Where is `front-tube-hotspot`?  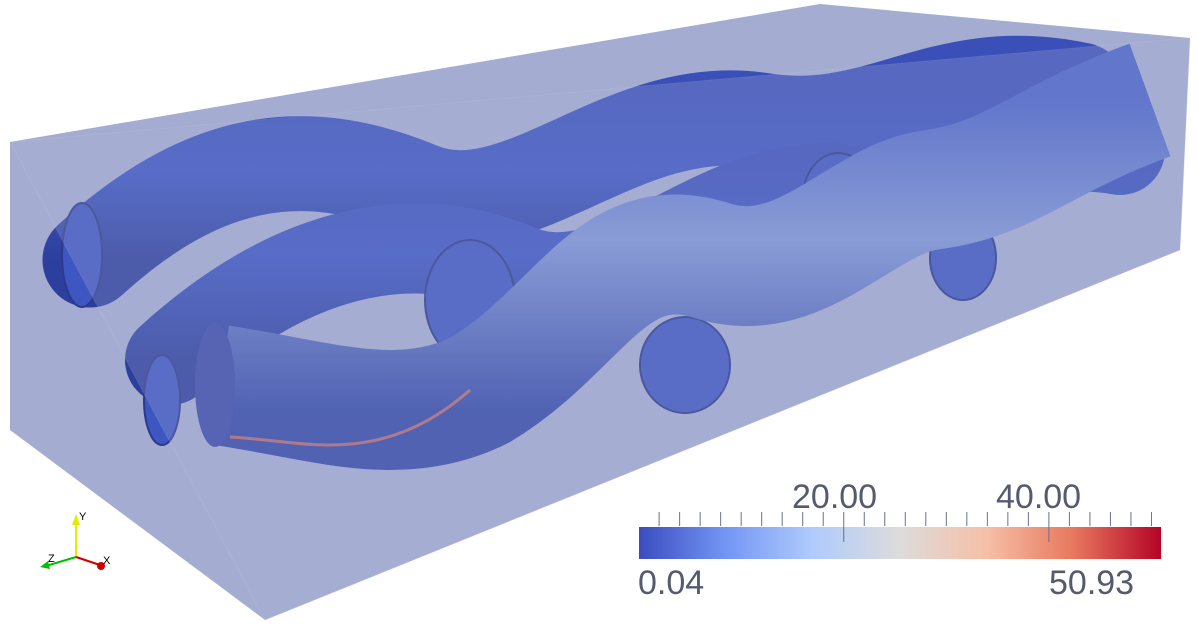
front-tube-hotspot is located at coordinates (350, 417).